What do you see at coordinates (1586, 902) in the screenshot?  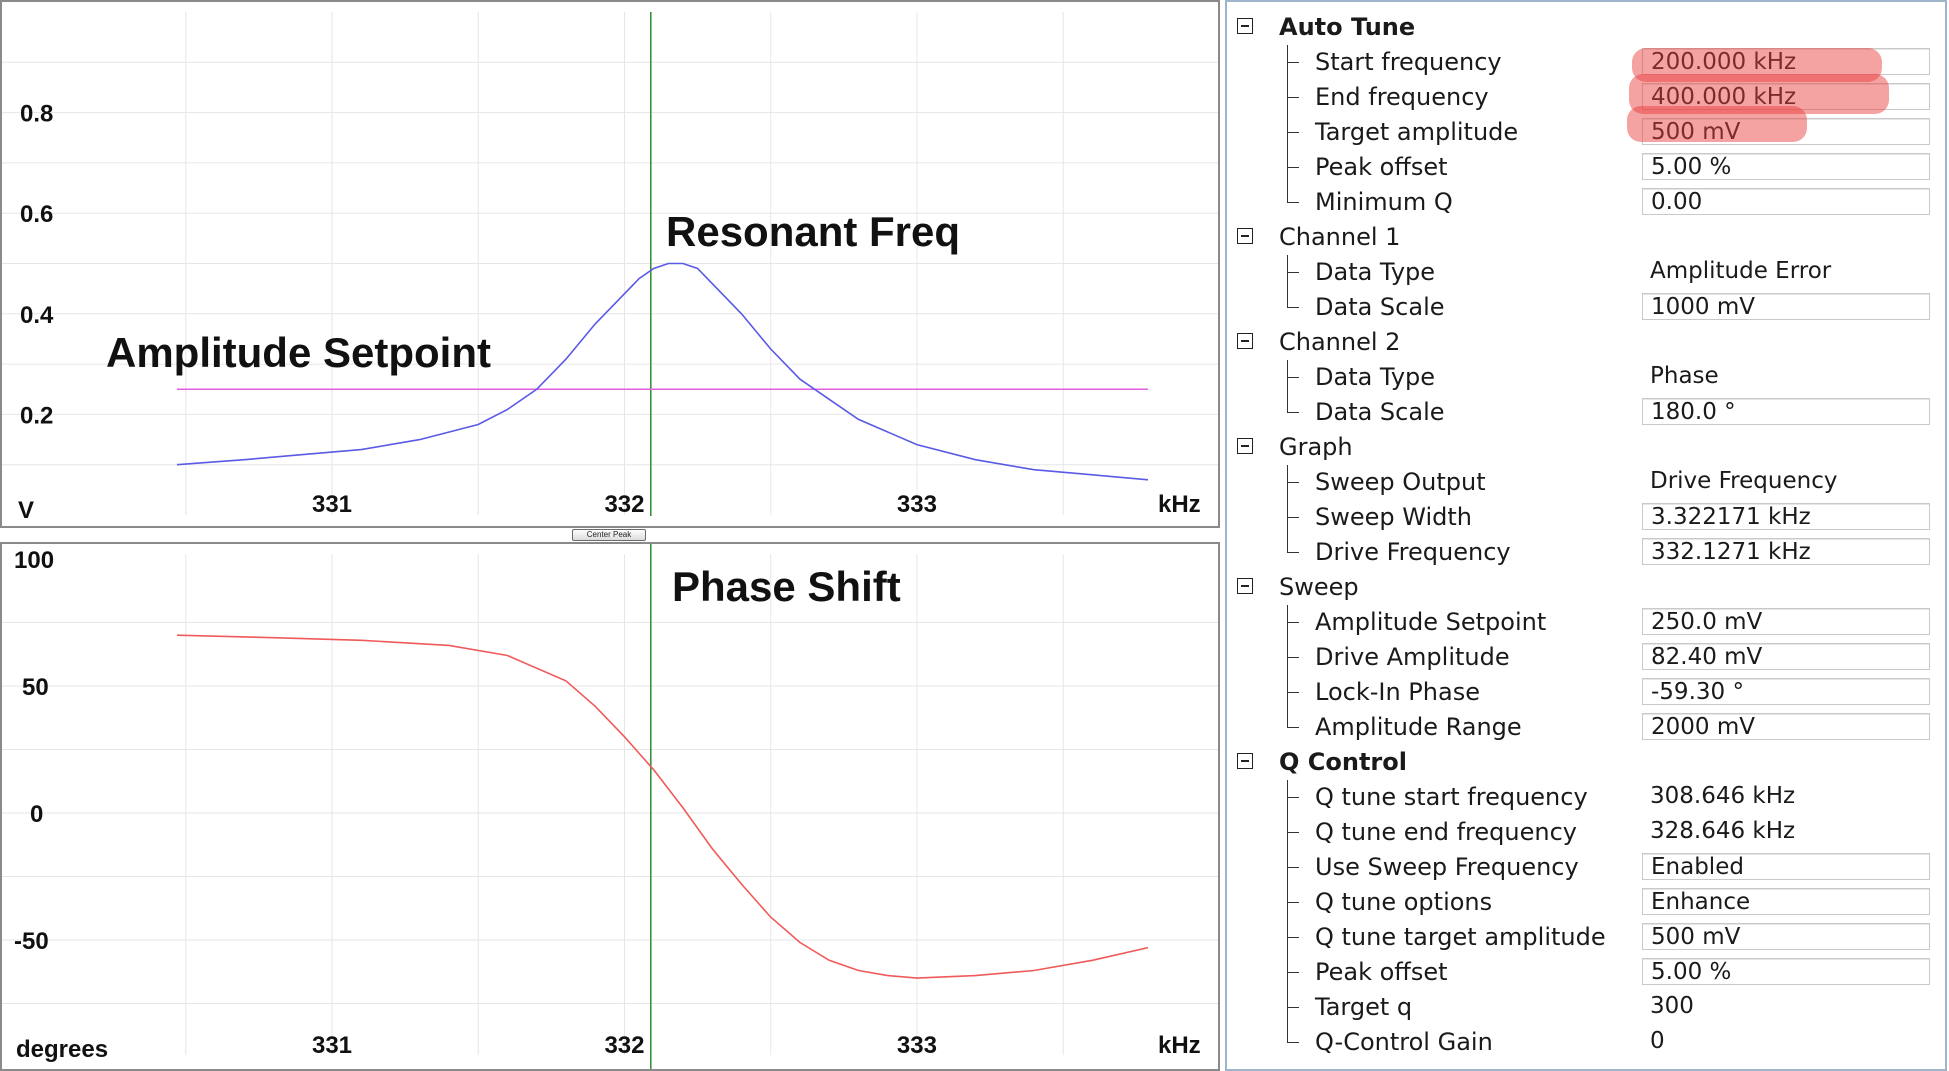 I see `property-row: Q tune options Enhance` at bounding box center [1586, 902].